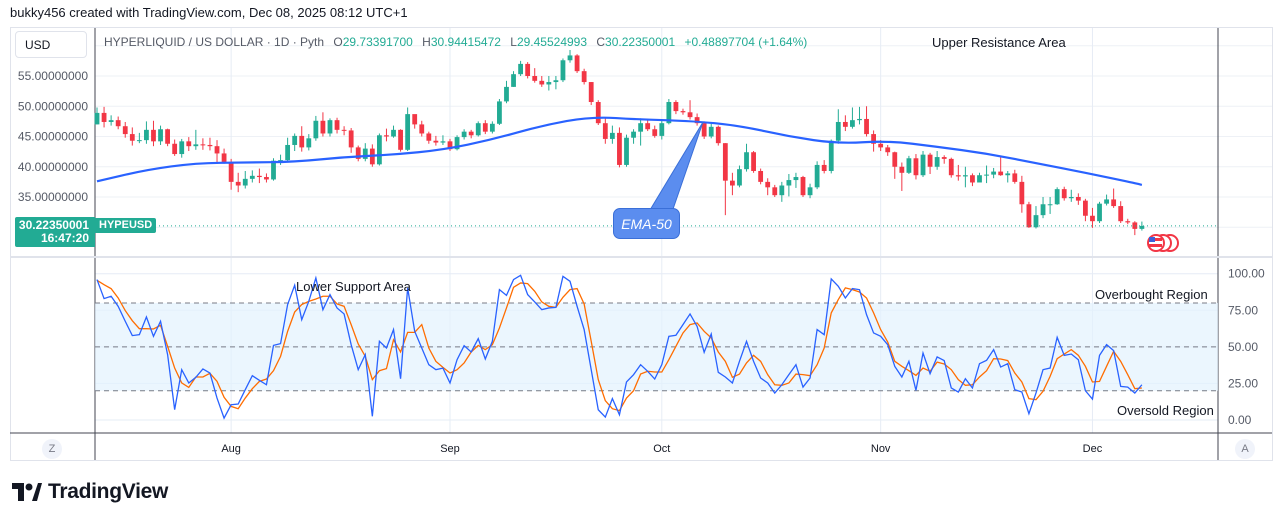 Image resolution: width=1281 pixels, height=522 pixels. What do you see at coordinates (1165, 410) in the screenshot?
I see `oversold-annotation: Oversold Region` at bounding box center [1165, 410].